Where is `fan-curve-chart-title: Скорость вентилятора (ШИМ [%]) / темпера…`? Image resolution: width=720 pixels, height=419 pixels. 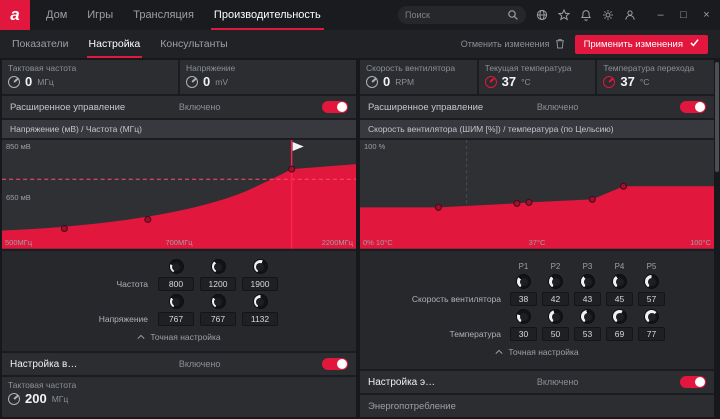
fan-curve-chart-title: Скорость вентилятора (ШИМ [%]) / темпера… is located at coordinates (537, 129).